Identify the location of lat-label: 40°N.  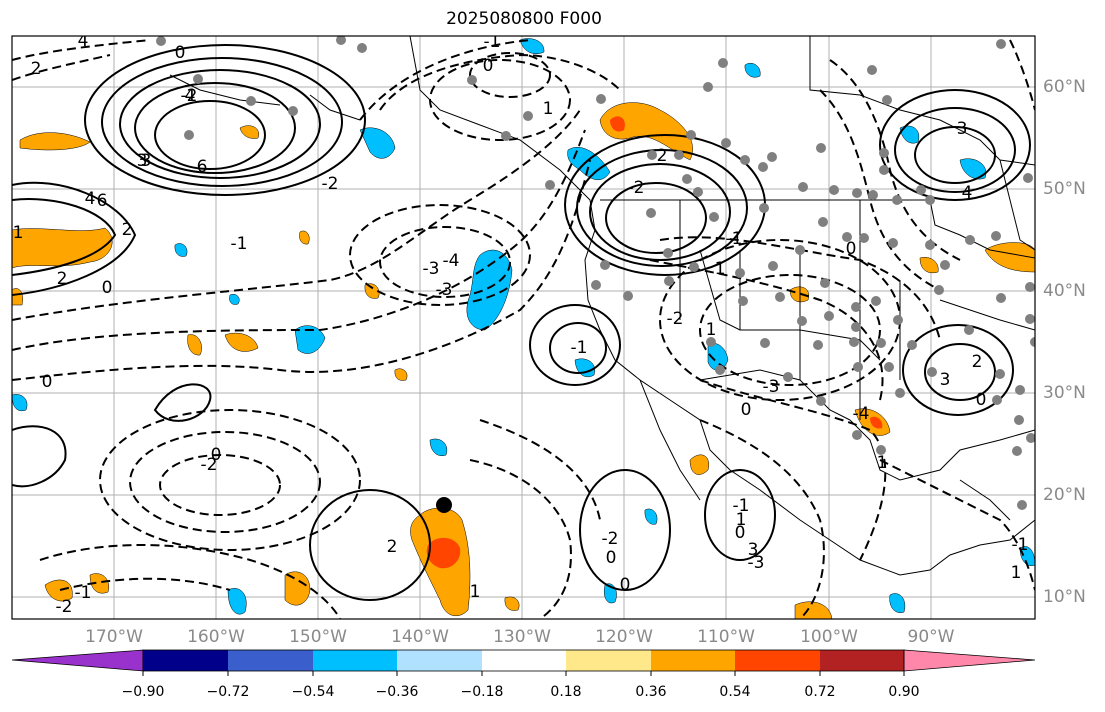
(1064, 291).